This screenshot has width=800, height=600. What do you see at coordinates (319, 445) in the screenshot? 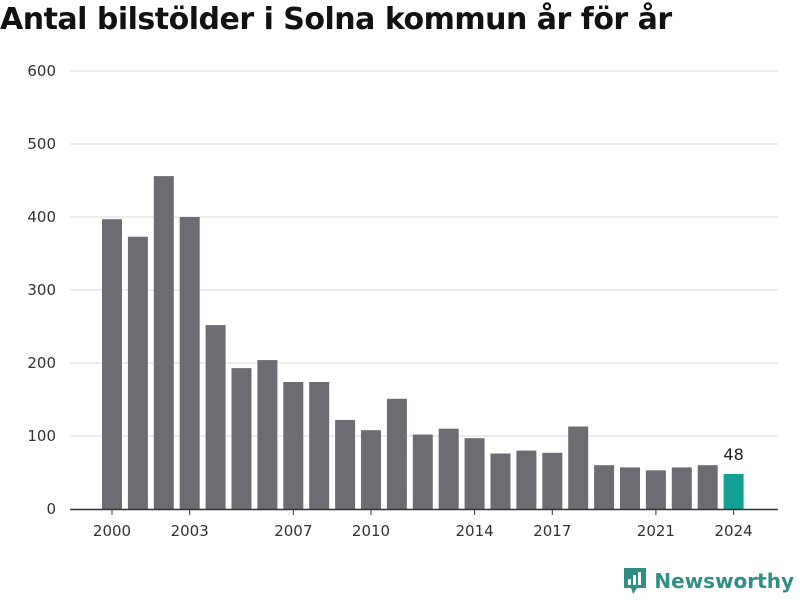
I see `bar-2008` at bounding box center [319, 445].